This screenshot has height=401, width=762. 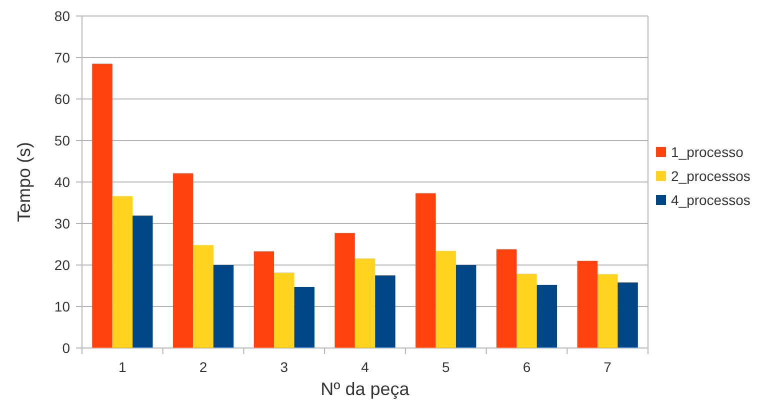 I want to click on x-tick-label: 5, so click(x=446, y=367).